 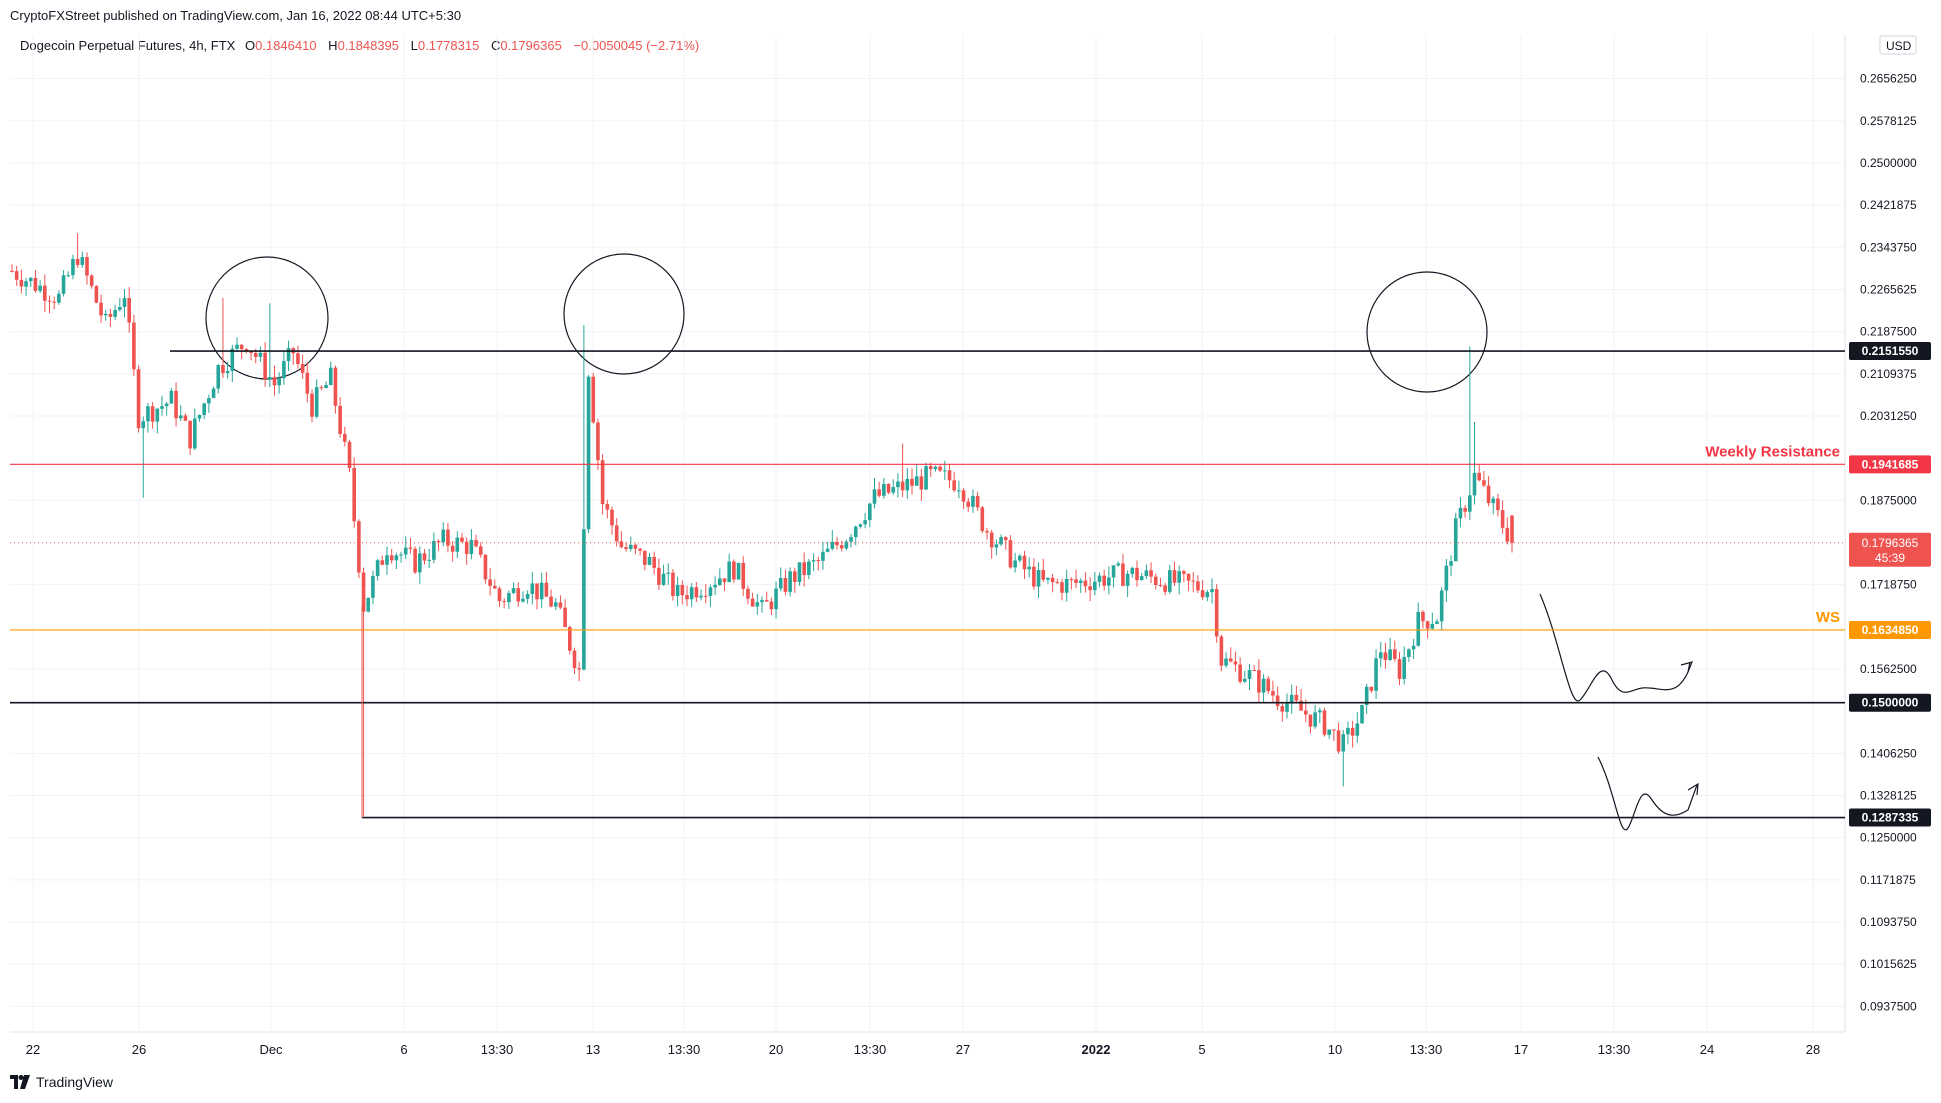 What do you see at coordinates (1096, 1049) in the screenshot?
I see `x-tick-label: 2022` at bounding box center [1096, 1049].